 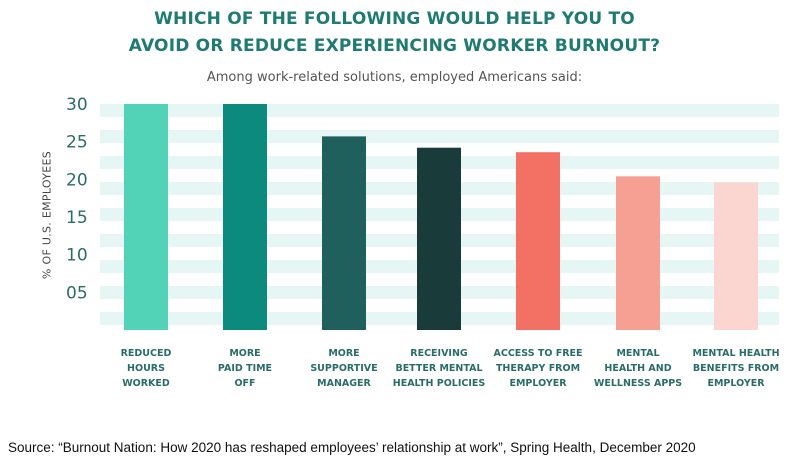 I want to click on category-label: HEALTH AND, so click(x=637, y=368).